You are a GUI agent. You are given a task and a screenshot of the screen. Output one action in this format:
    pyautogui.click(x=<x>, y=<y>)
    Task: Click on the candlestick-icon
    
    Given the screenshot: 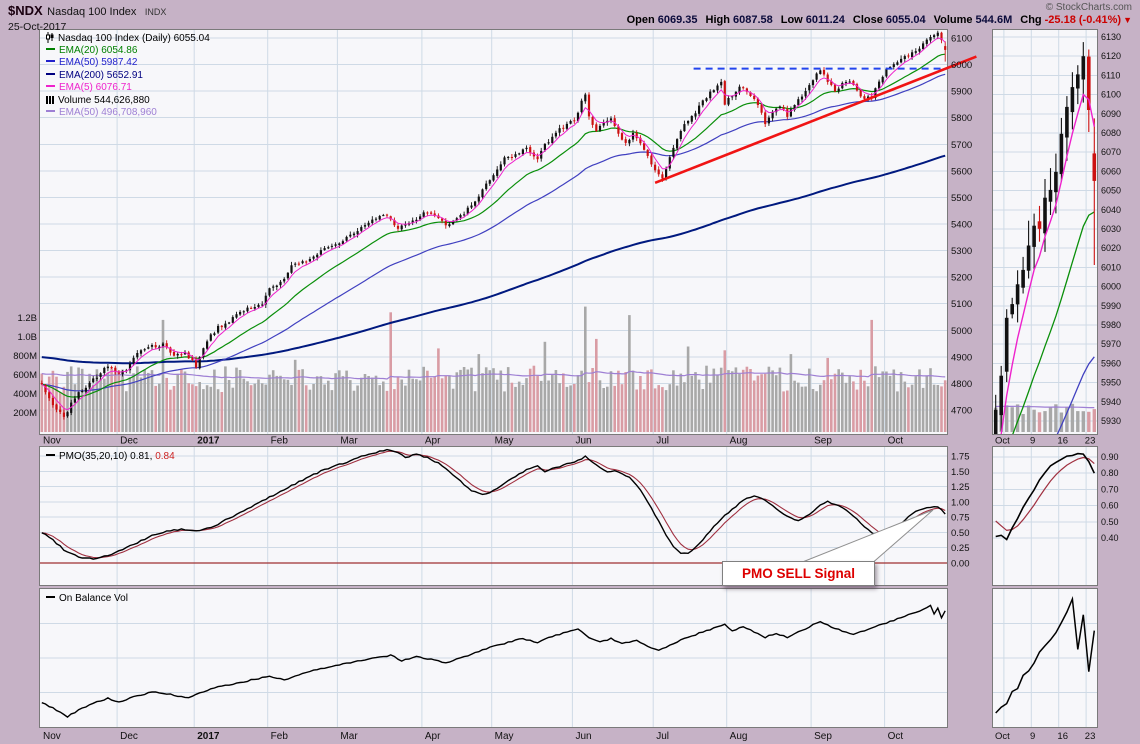 What is the action you would take?
    pyautogui.click(x=50, y=40)
    